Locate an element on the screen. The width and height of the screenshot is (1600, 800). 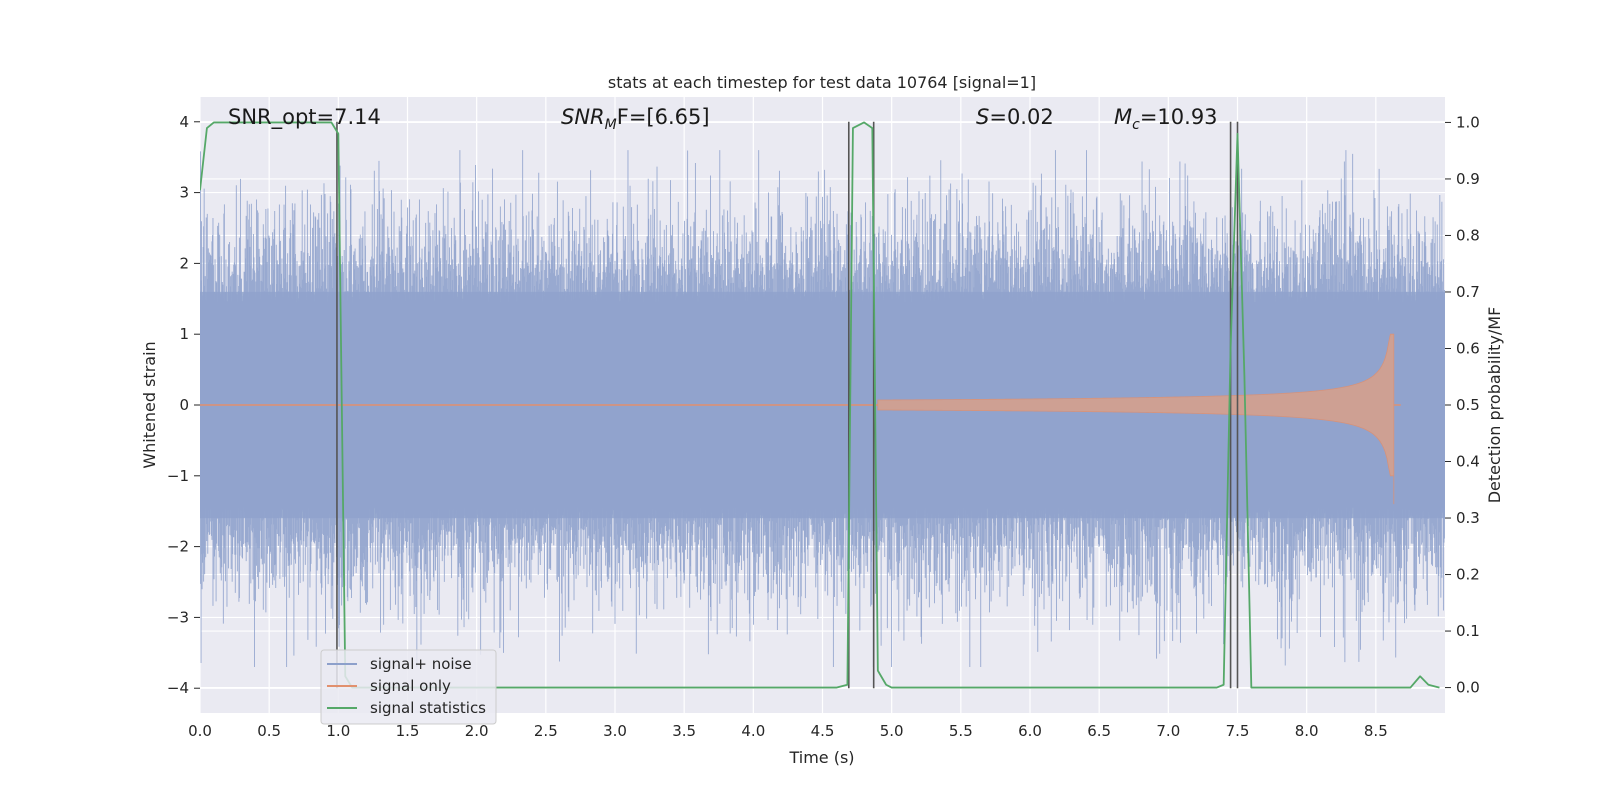
annotation-s: S=0.02 is located at coordinates (1015, 117).